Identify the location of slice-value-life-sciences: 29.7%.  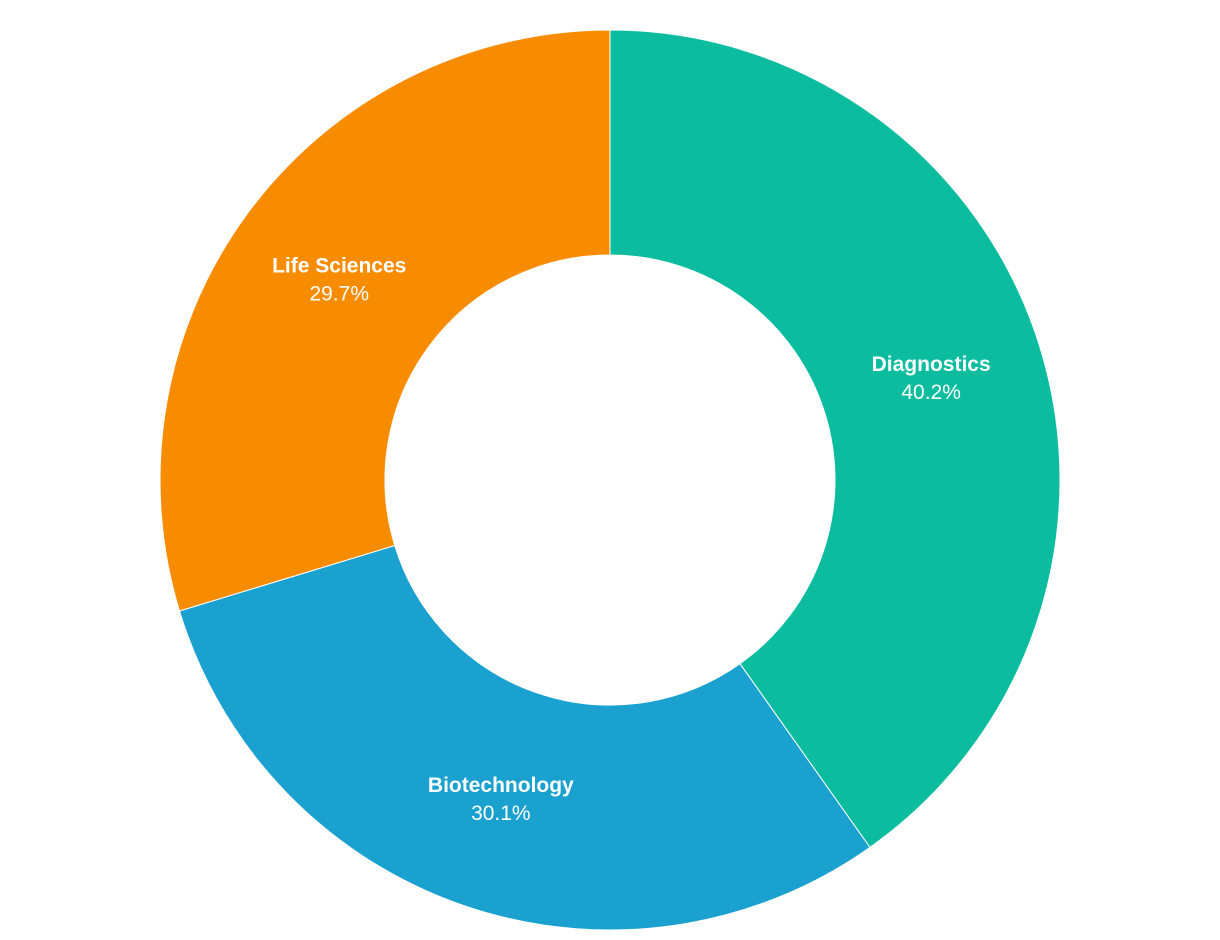
(339, 293).